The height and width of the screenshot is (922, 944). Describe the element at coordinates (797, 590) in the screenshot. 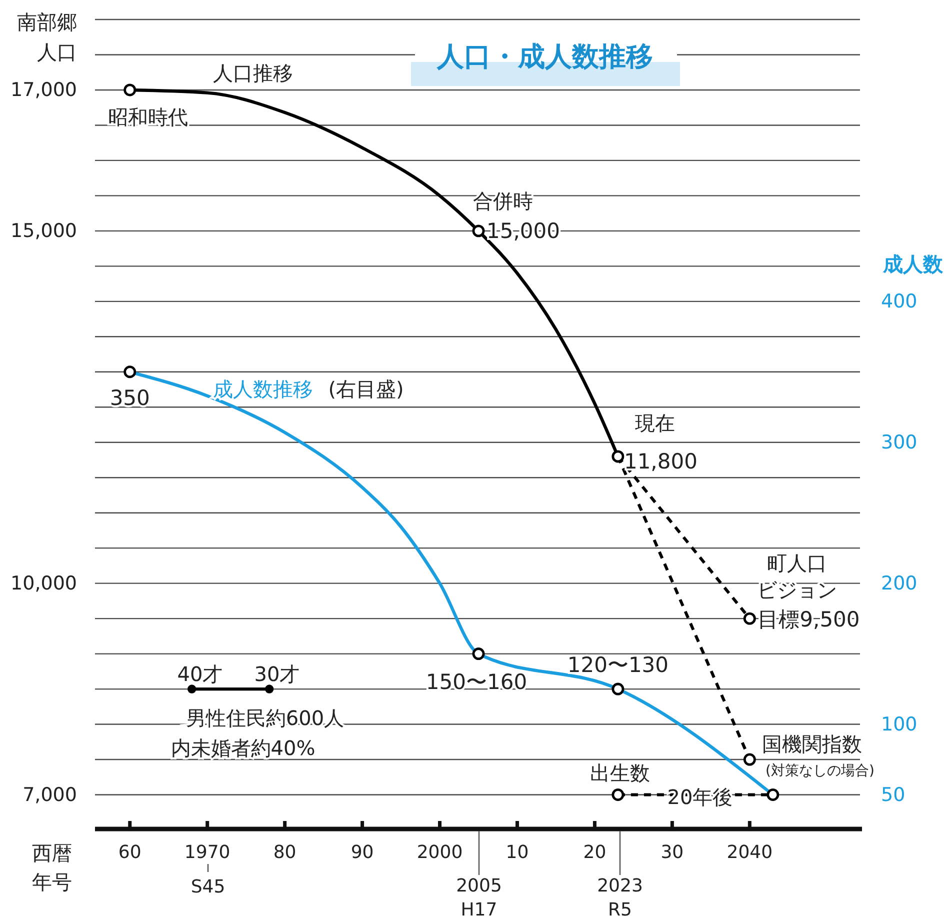

I see `annotation: ビジョン` at that location.